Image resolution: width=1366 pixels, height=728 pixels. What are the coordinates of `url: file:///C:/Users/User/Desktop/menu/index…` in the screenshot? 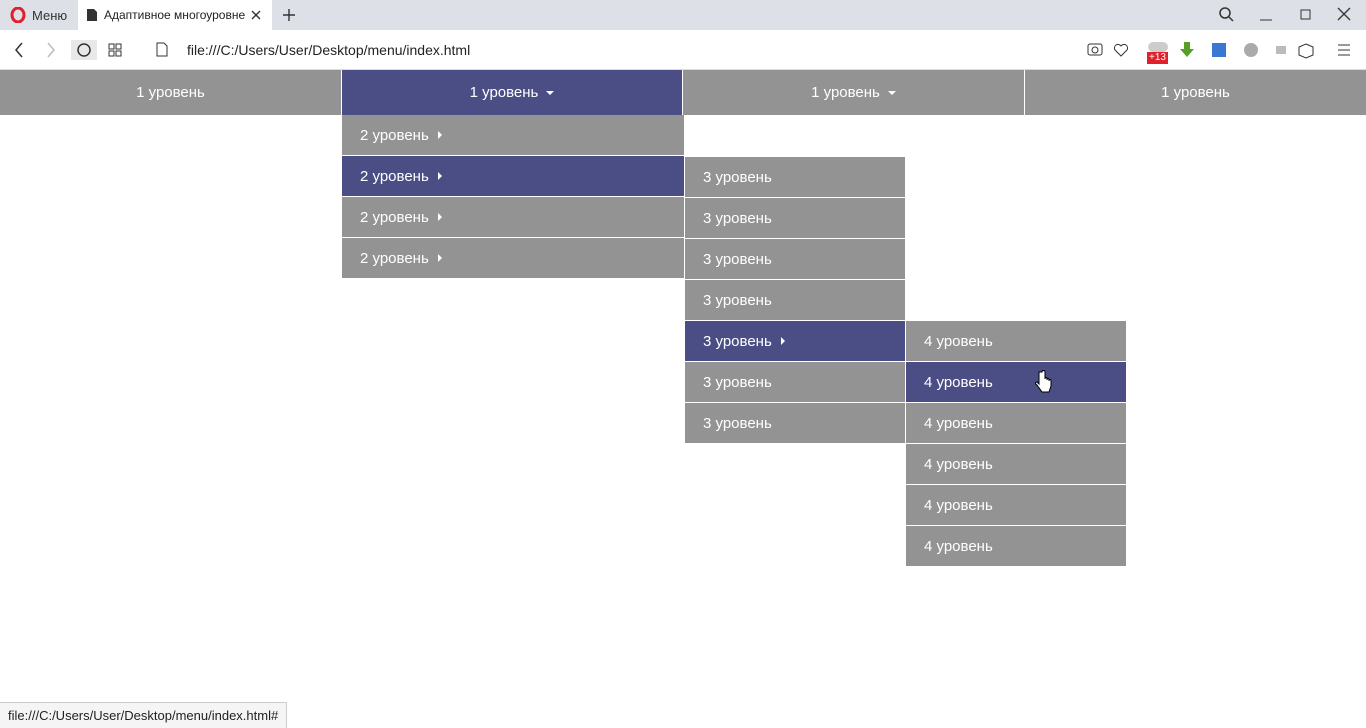 It's located at (329, 50).